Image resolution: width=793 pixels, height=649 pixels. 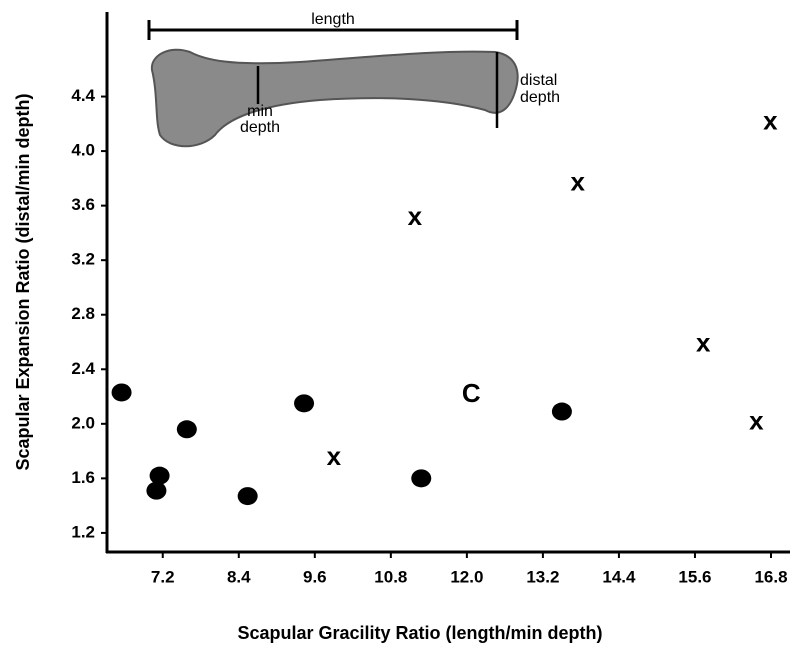 I want to click on annotation-box: min depth, so click(x=260, y=120).